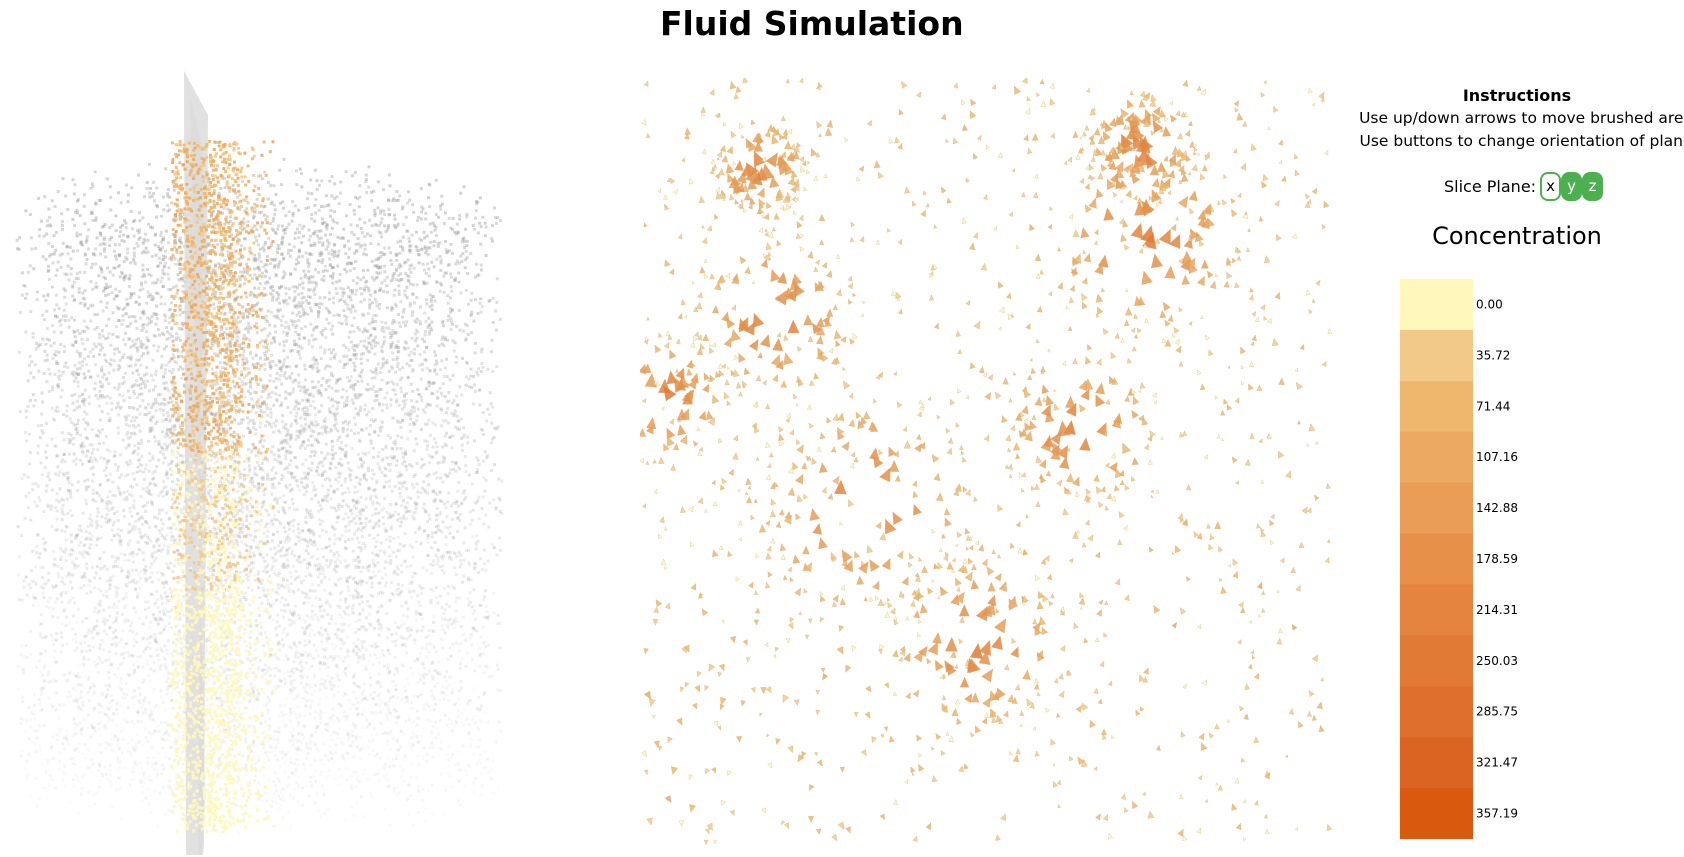  Describe the element at coordinates (1517, 95) in the screenshot. I see `instructions-heading: Instructions` at that location.